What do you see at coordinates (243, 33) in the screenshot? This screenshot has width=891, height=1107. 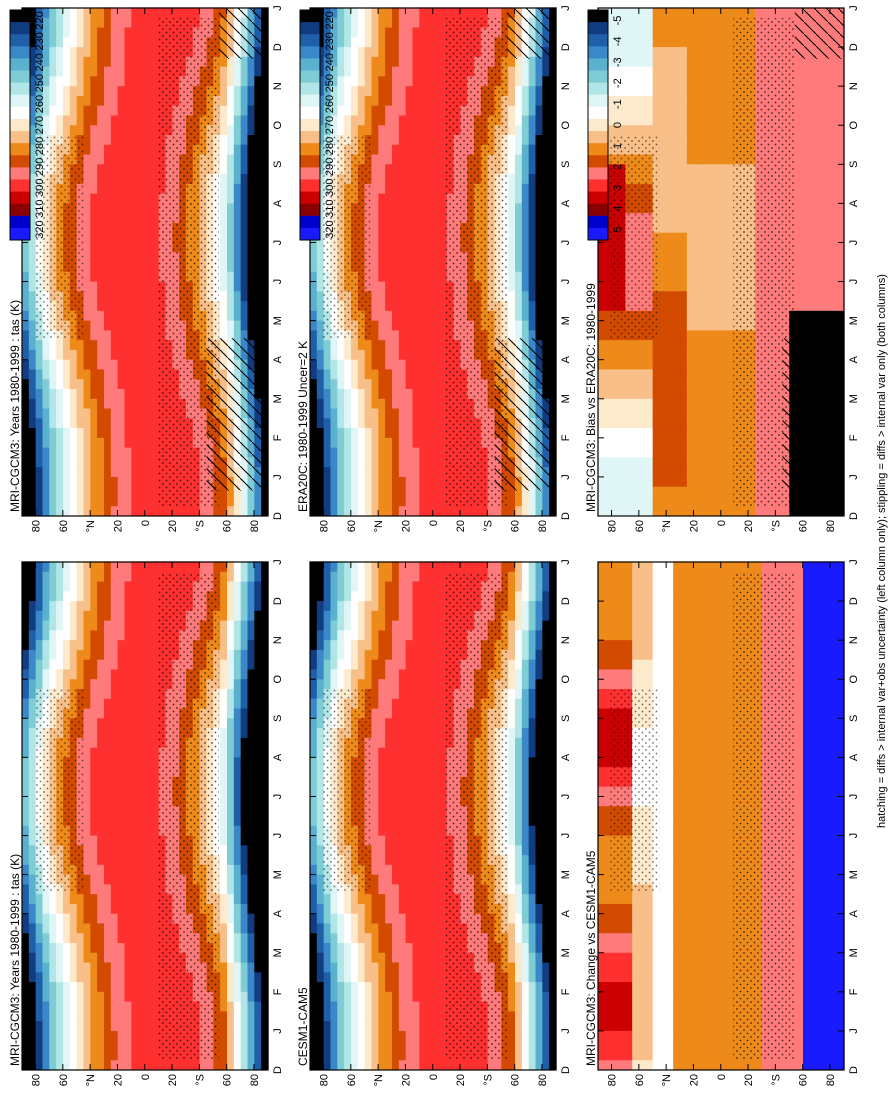 I see `hatching` at bounding box center [243, 33].